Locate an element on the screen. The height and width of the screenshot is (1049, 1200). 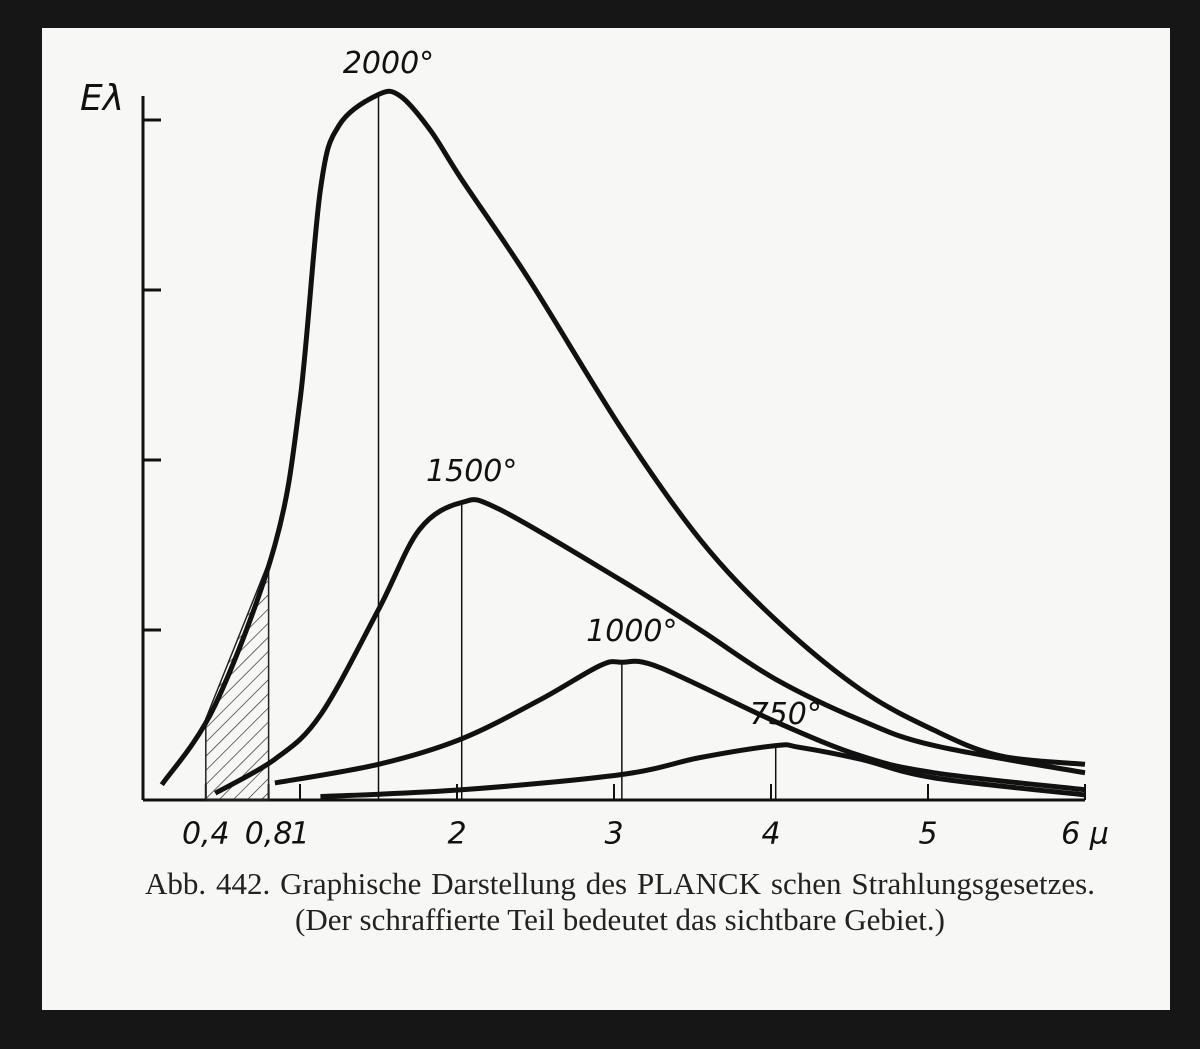
curve-label: 1000° is located at coordinates (631, 631).